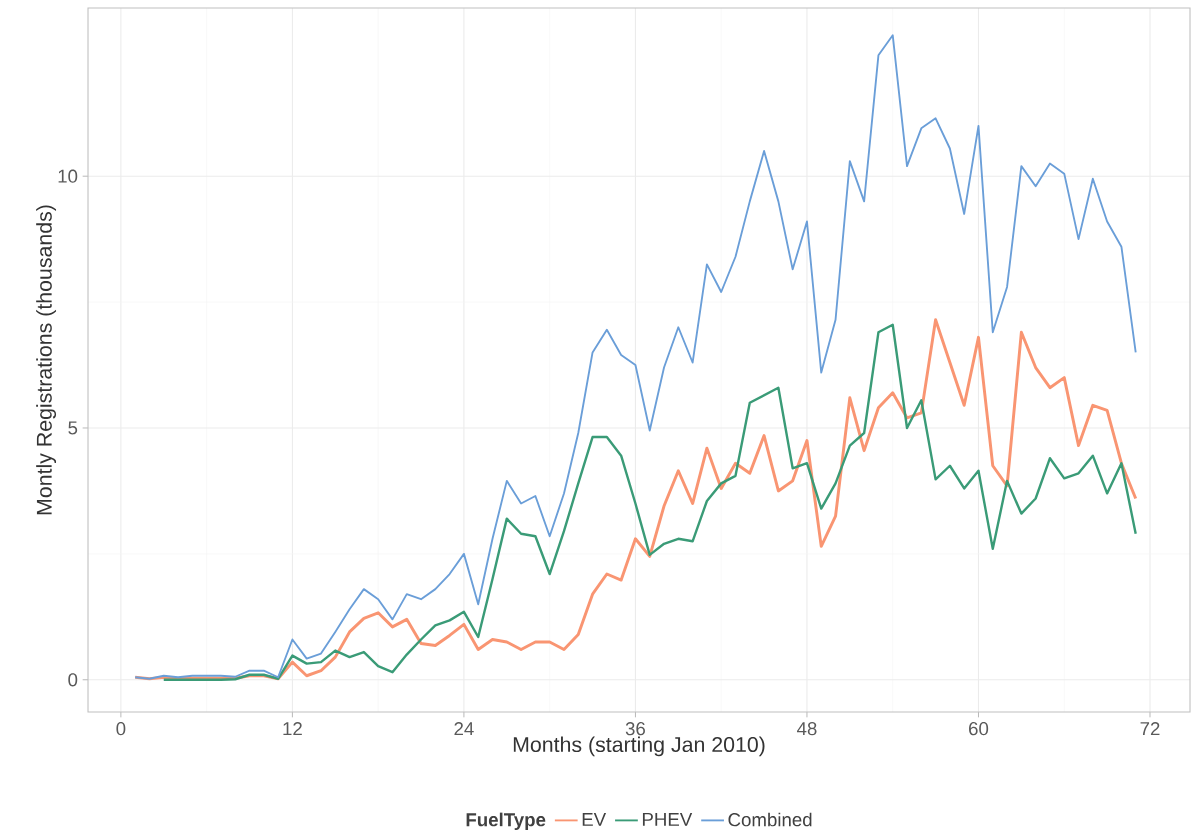  What do you see at coordinates (464, 729) in the screenshot?
I see `x-tick-label: 24` at bounding box center [464, 729].